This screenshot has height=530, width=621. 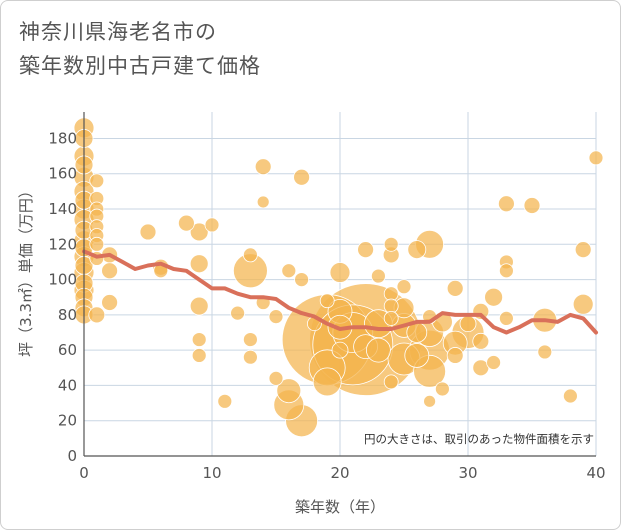 I want to click on y-tick-label: 140, so click(x=62, y=209).